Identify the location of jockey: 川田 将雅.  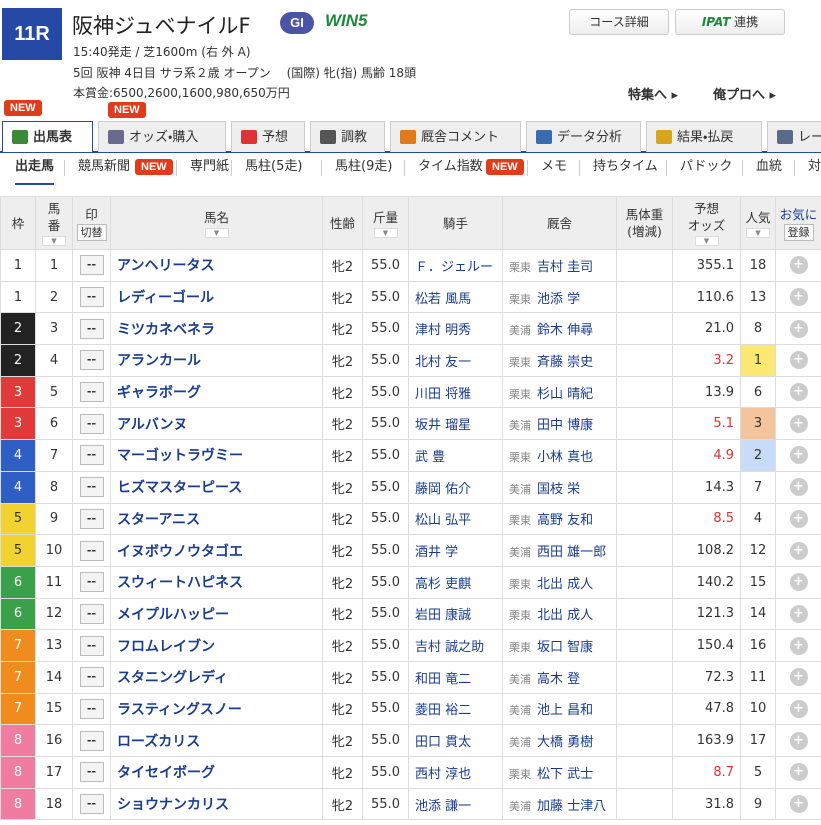
(455, 392).